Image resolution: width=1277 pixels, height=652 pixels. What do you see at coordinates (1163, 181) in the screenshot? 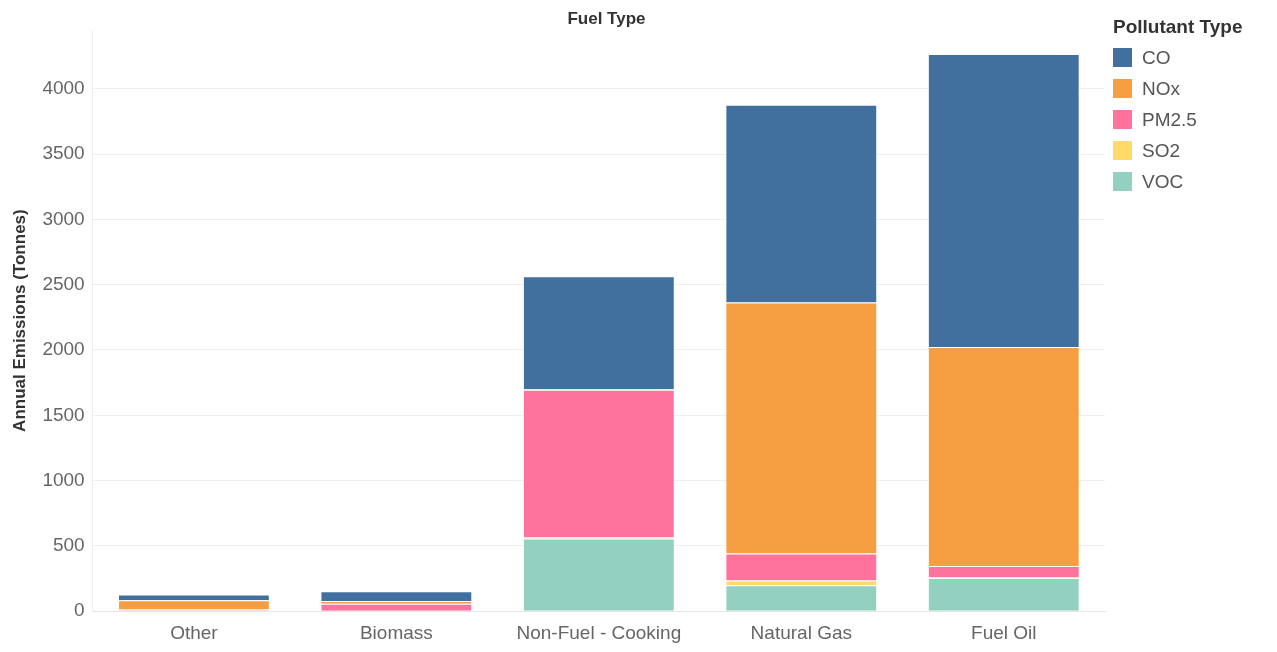
I see `legend-label: VOC` at bounding box center [1163, 181].